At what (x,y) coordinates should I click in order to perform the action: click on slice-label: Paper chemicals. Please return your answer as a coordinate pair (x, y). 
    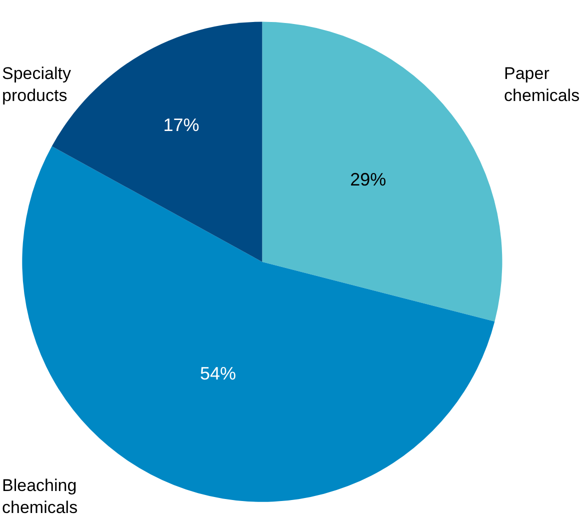
    Looking at the image, I should click on (542, 85).